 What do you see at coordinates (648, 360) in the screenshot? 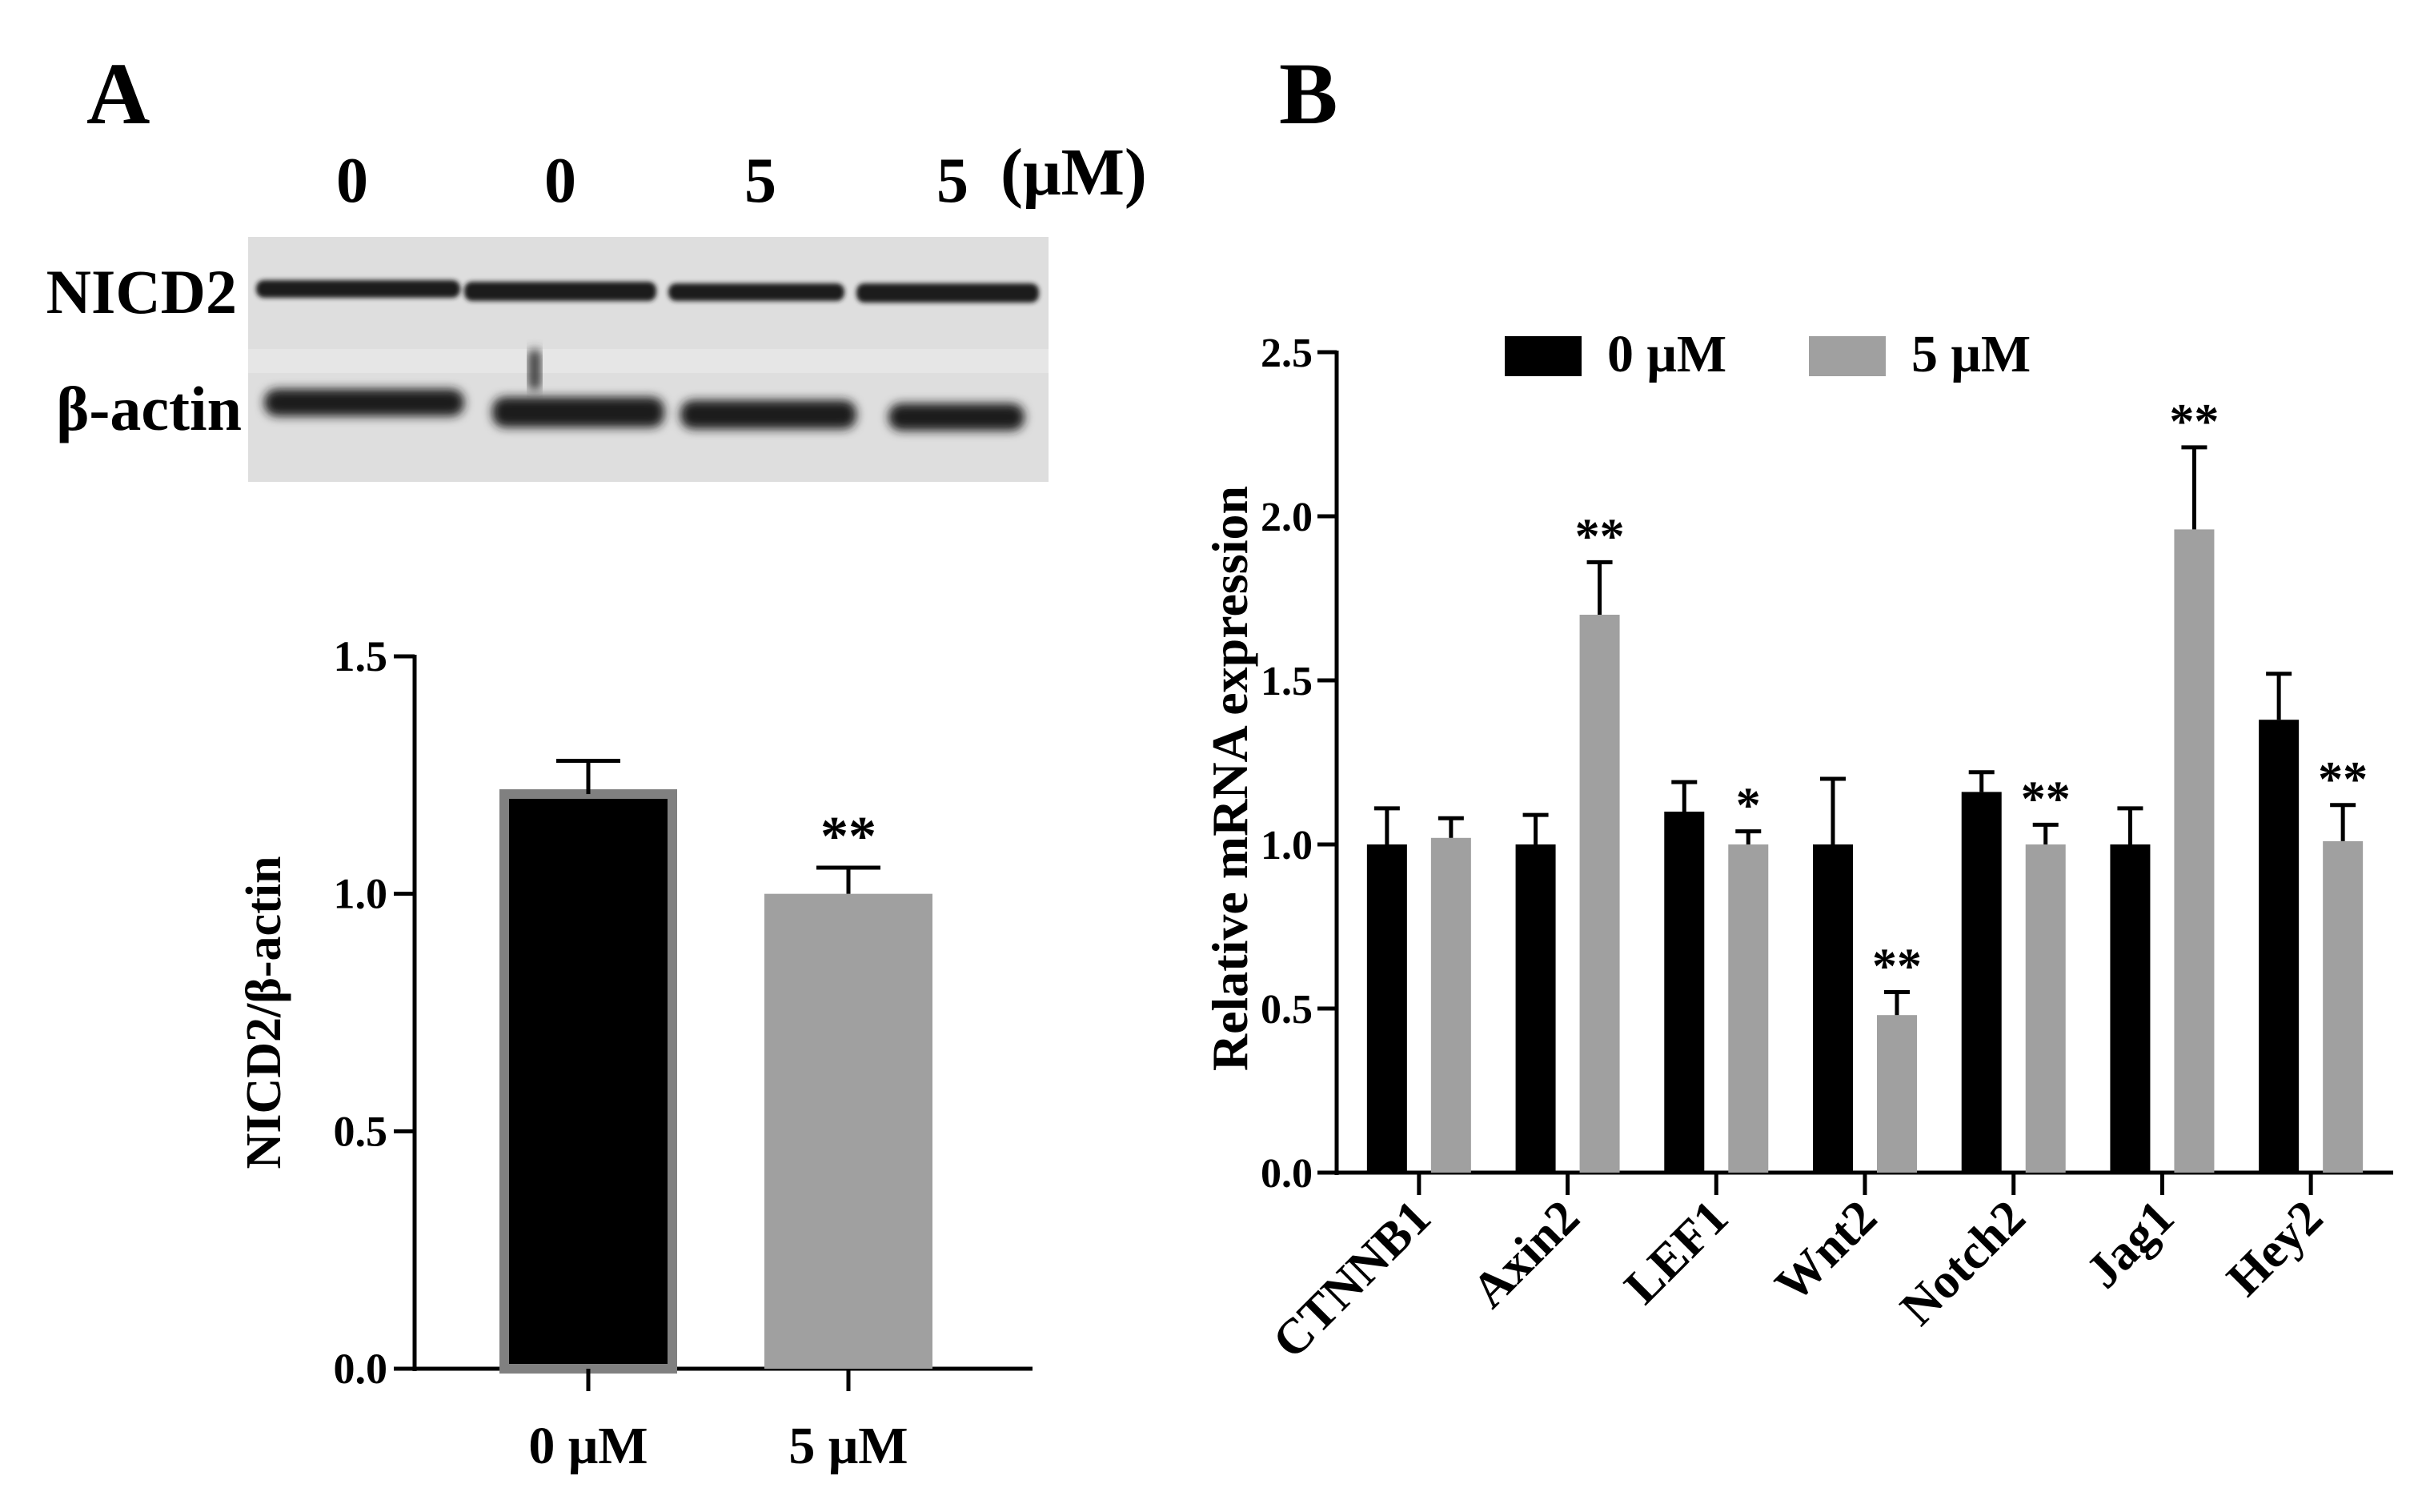
I see `western-blot-image` at bounding box center [648, 360].